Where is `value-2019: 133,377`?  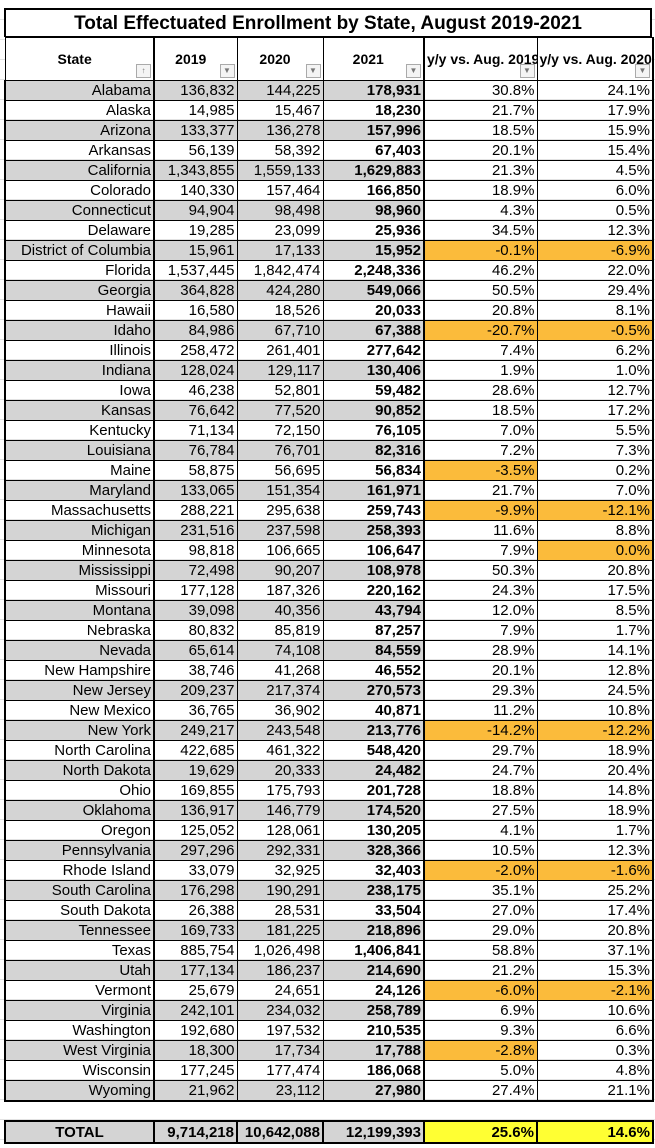
value-2019: 133,377 is located at coordinates (195, 130).